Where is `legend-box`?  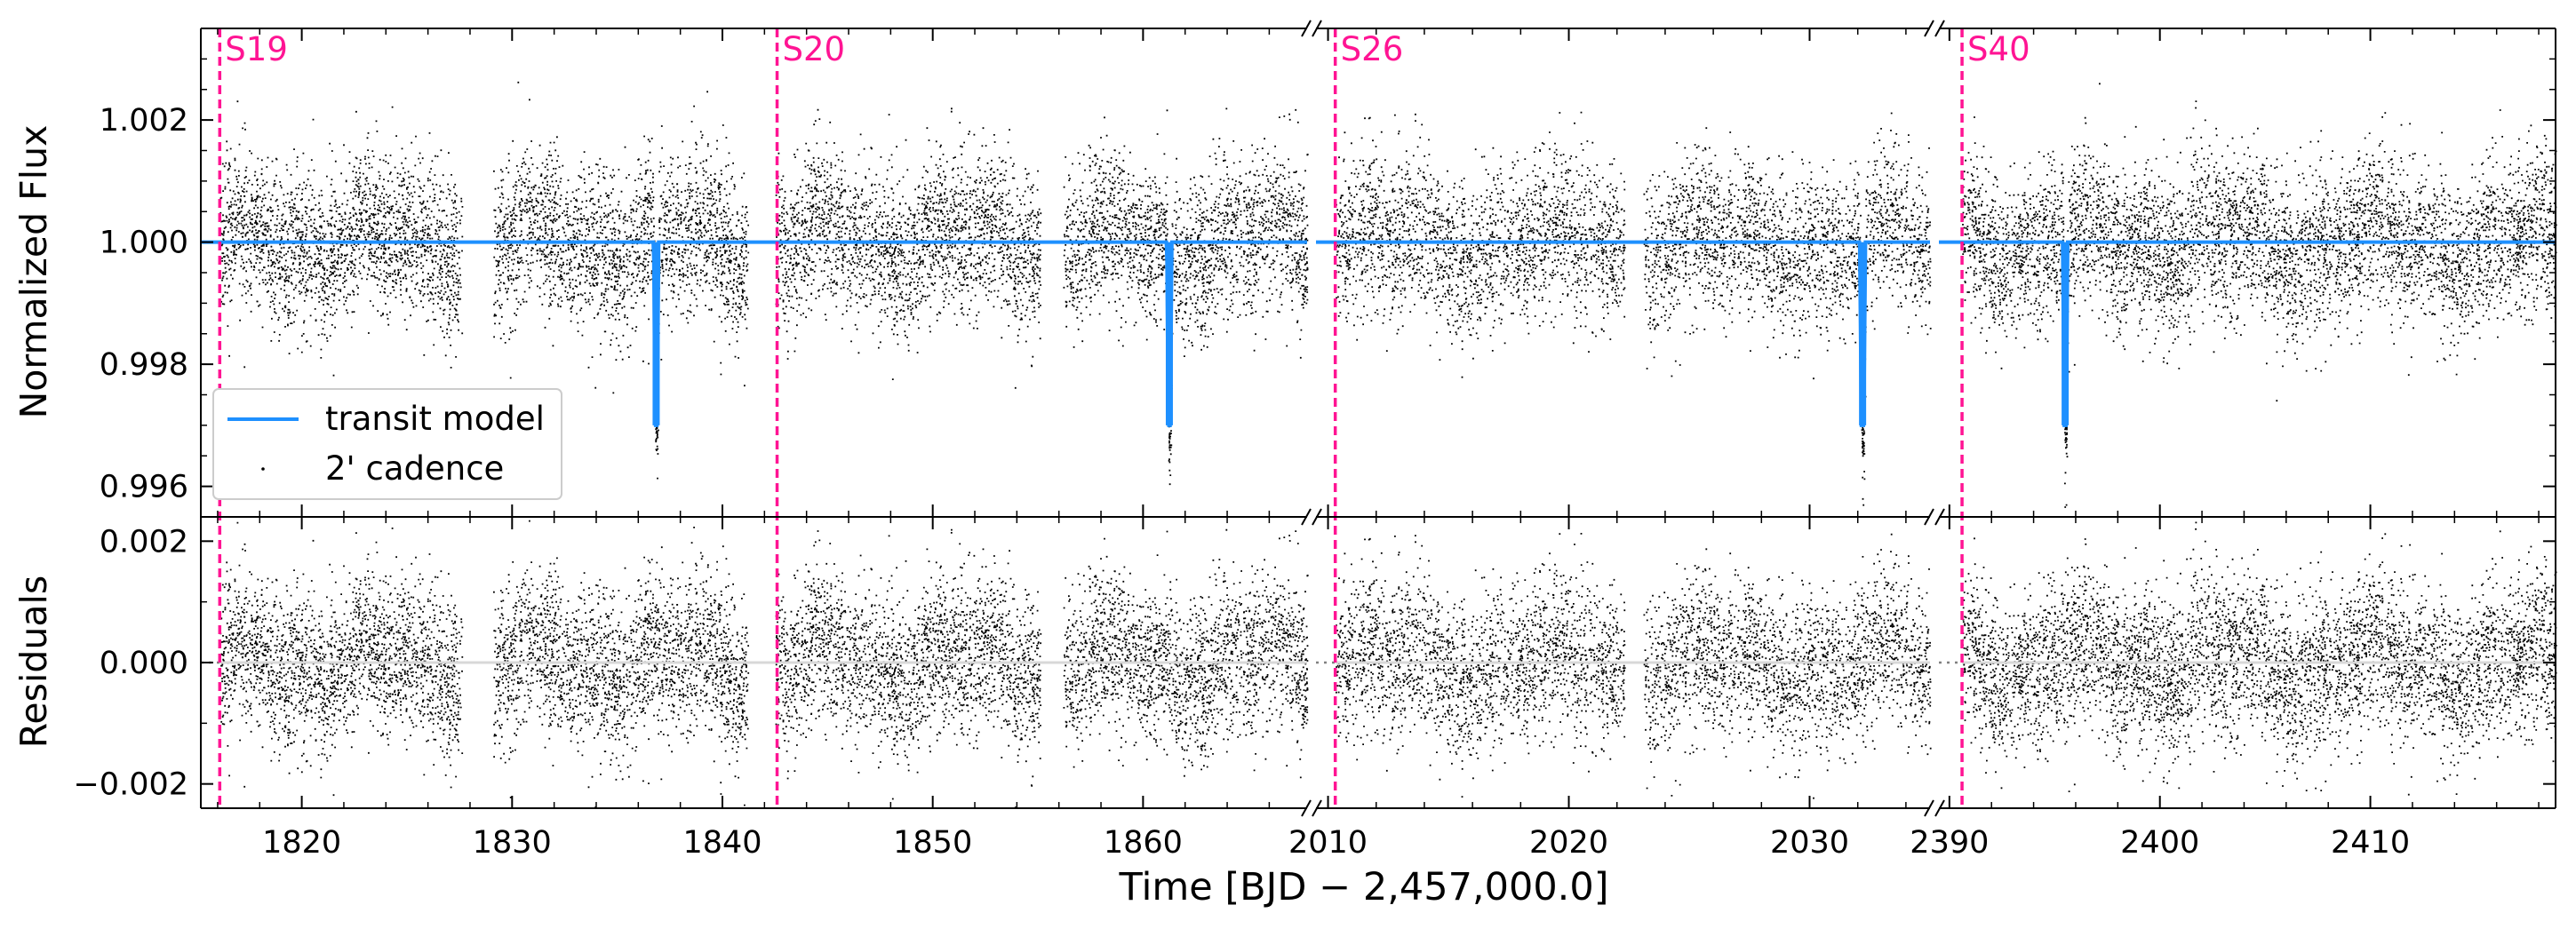
legend-box is located at coordinates (387, 444).